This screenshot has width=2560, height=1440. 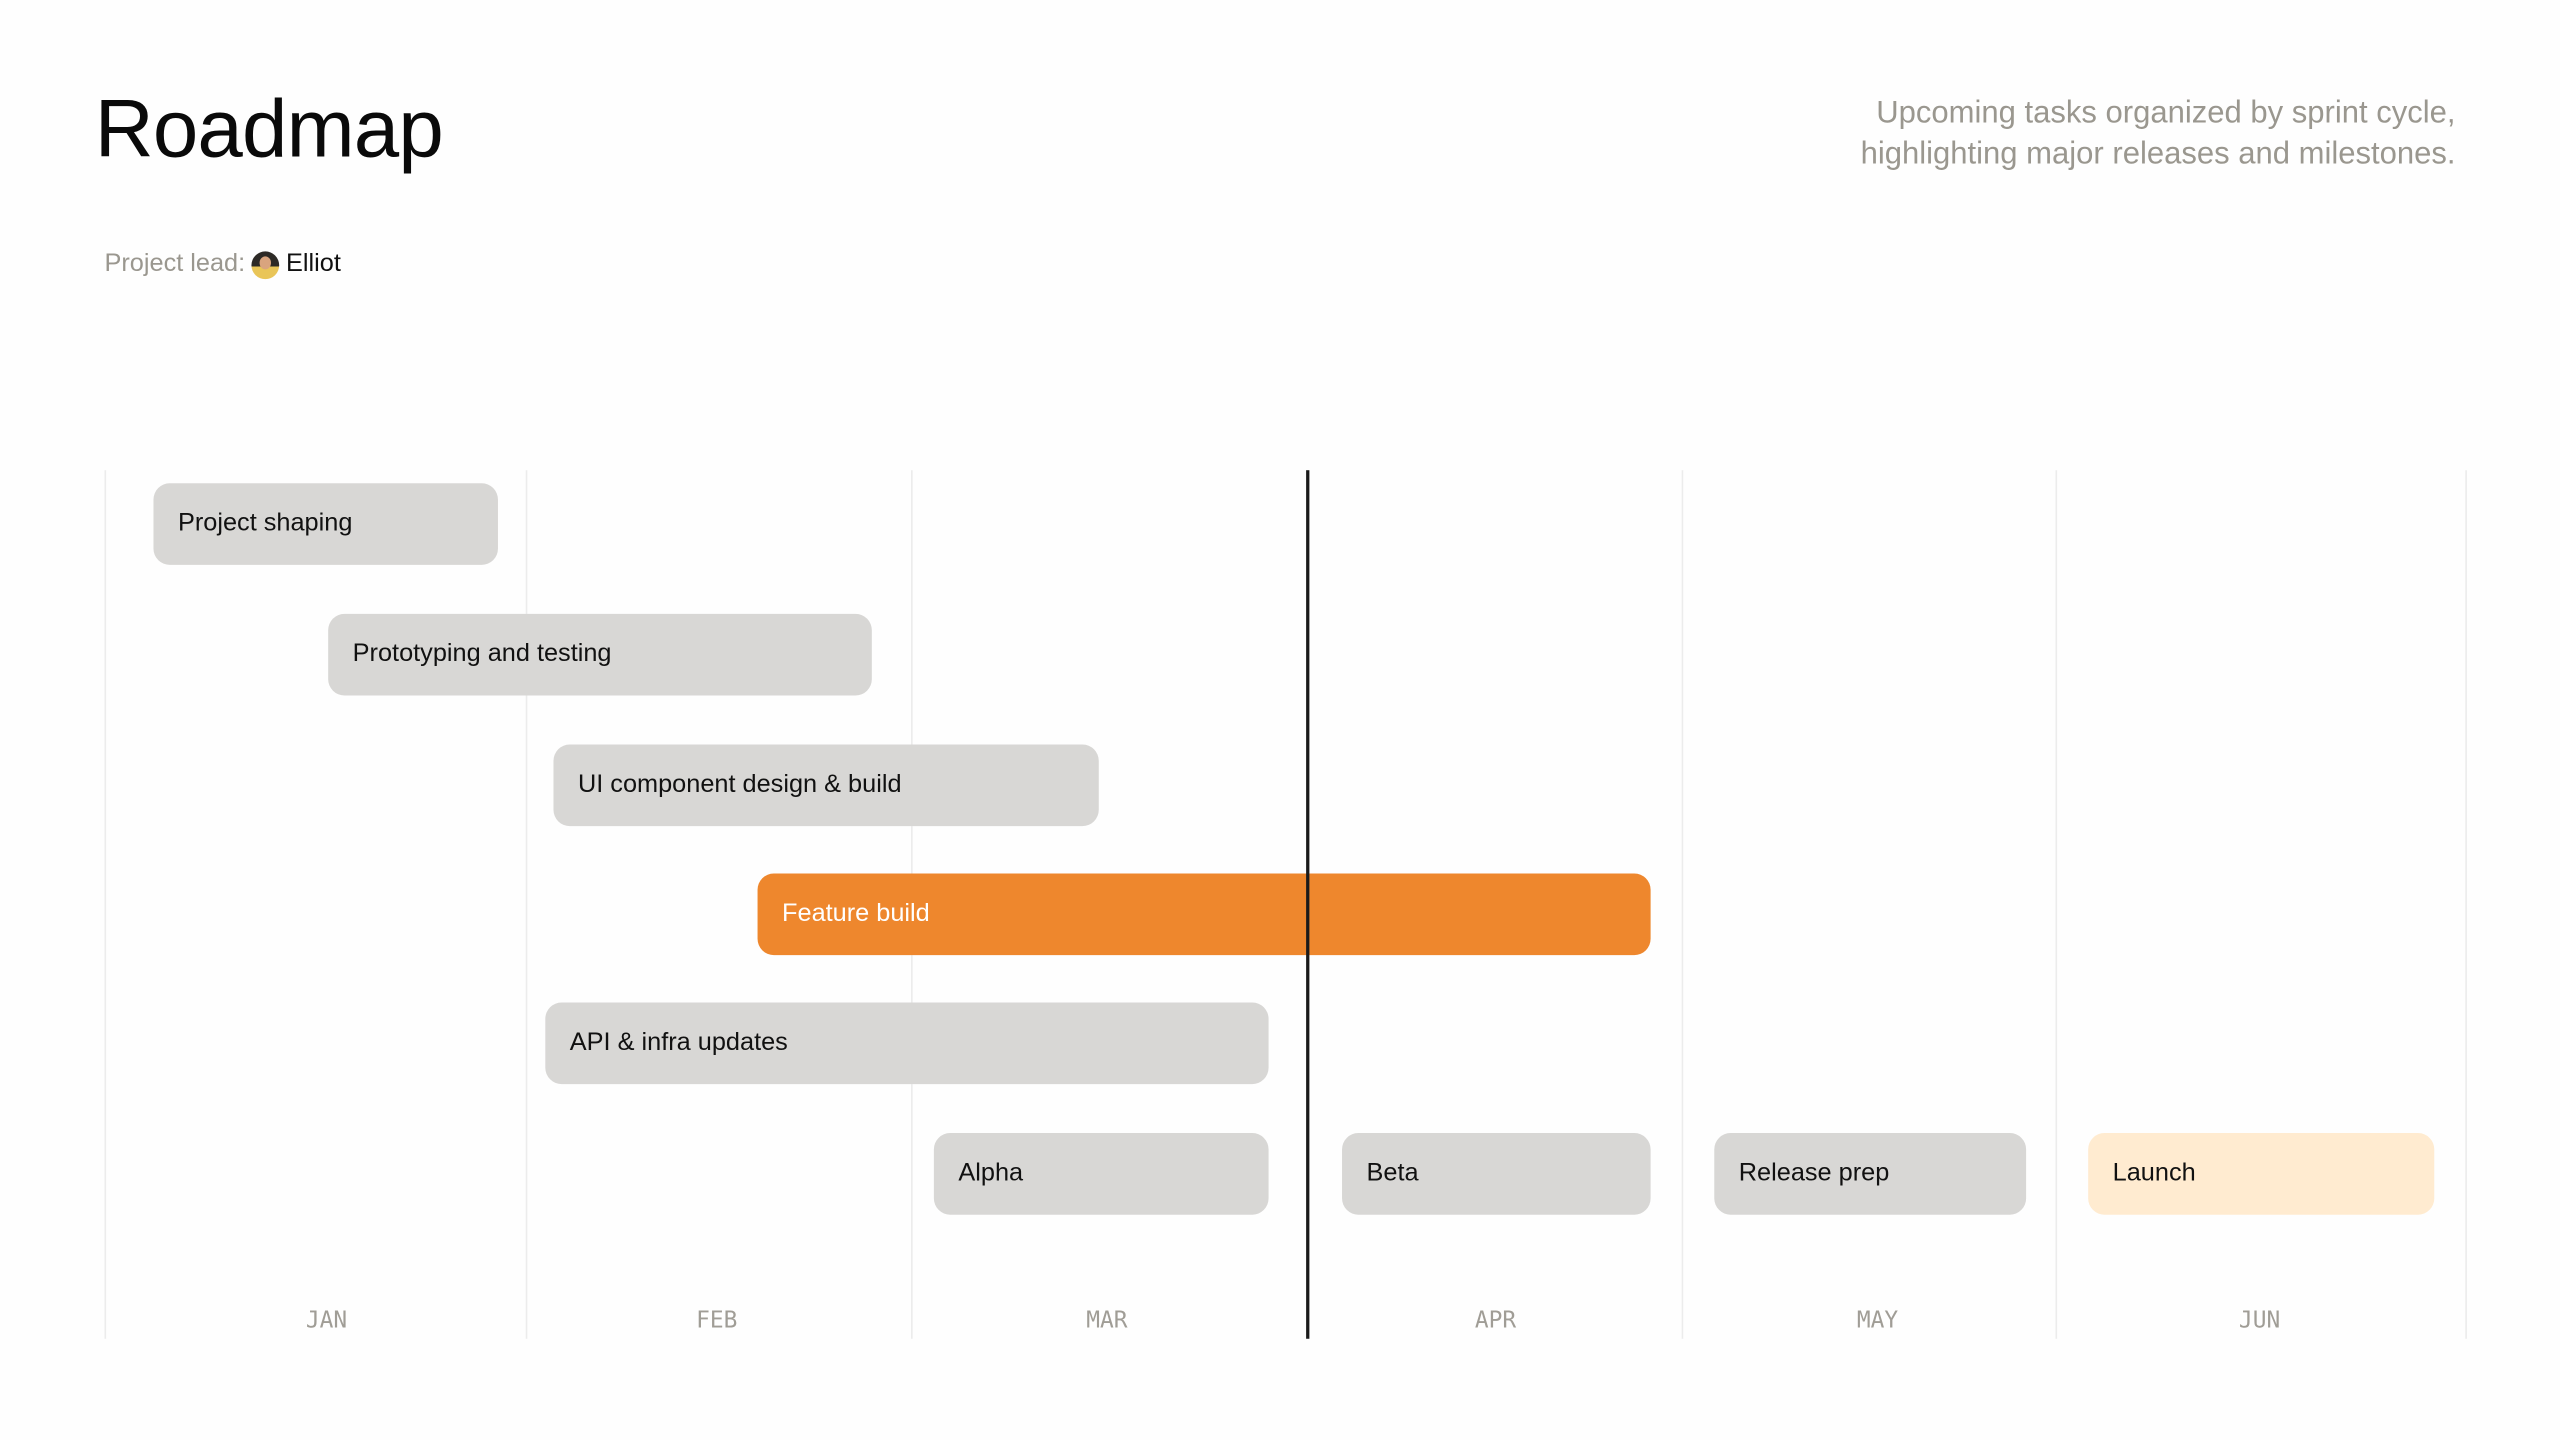 I want to click on project-lead: Project lead: Elliot, so click(x=222, y=264).